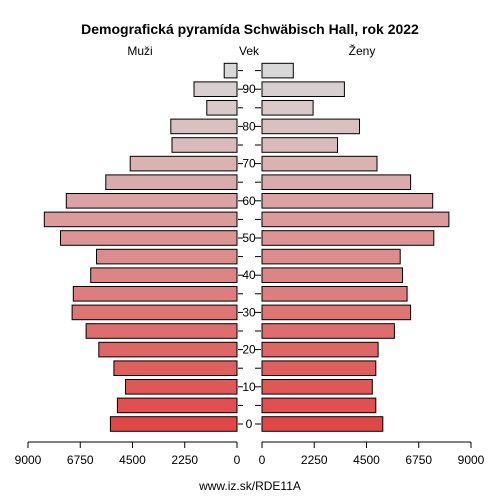 This screenshot has width=500, height=500. I want to click on age-axis-label: Vek, so click(249, 51).